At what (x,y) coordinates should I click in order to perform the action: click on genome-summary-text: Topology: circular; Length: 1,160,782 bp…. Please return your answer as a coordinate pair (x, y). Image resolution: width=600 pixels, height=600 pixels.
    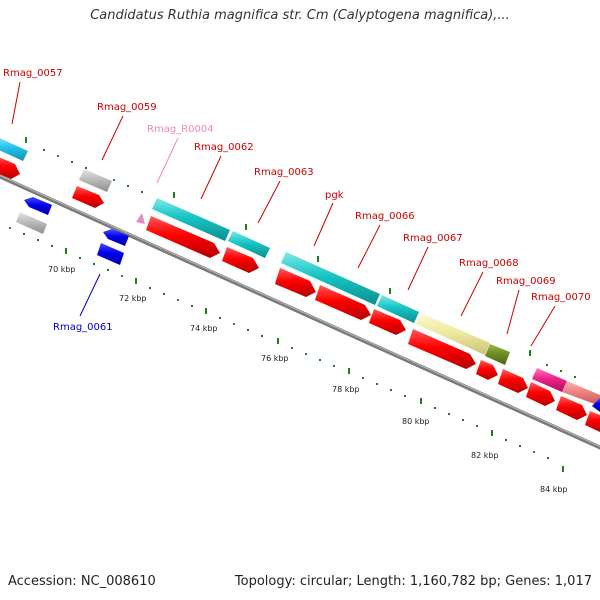
    Looking at the image, I should click on (413, 581).